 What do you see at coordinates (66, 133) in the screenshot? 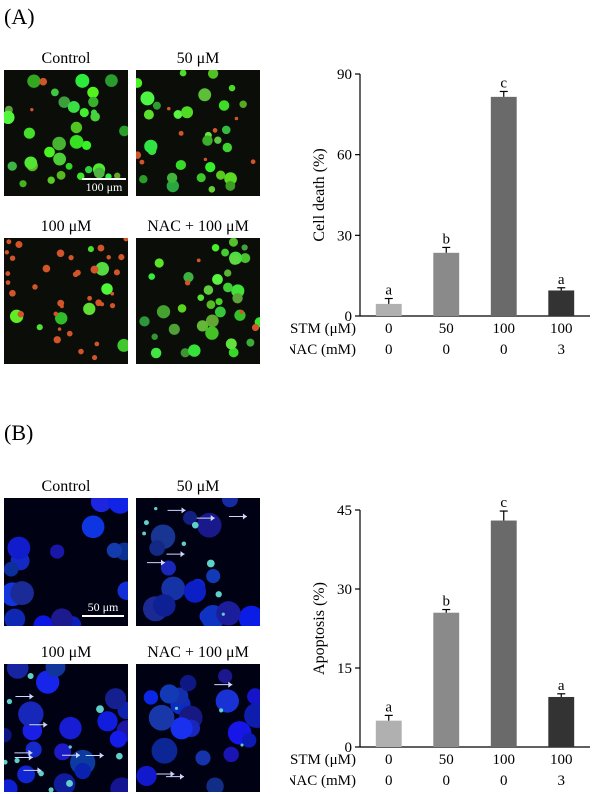
I see `micrograph-control` at bounding box center [66, 133].